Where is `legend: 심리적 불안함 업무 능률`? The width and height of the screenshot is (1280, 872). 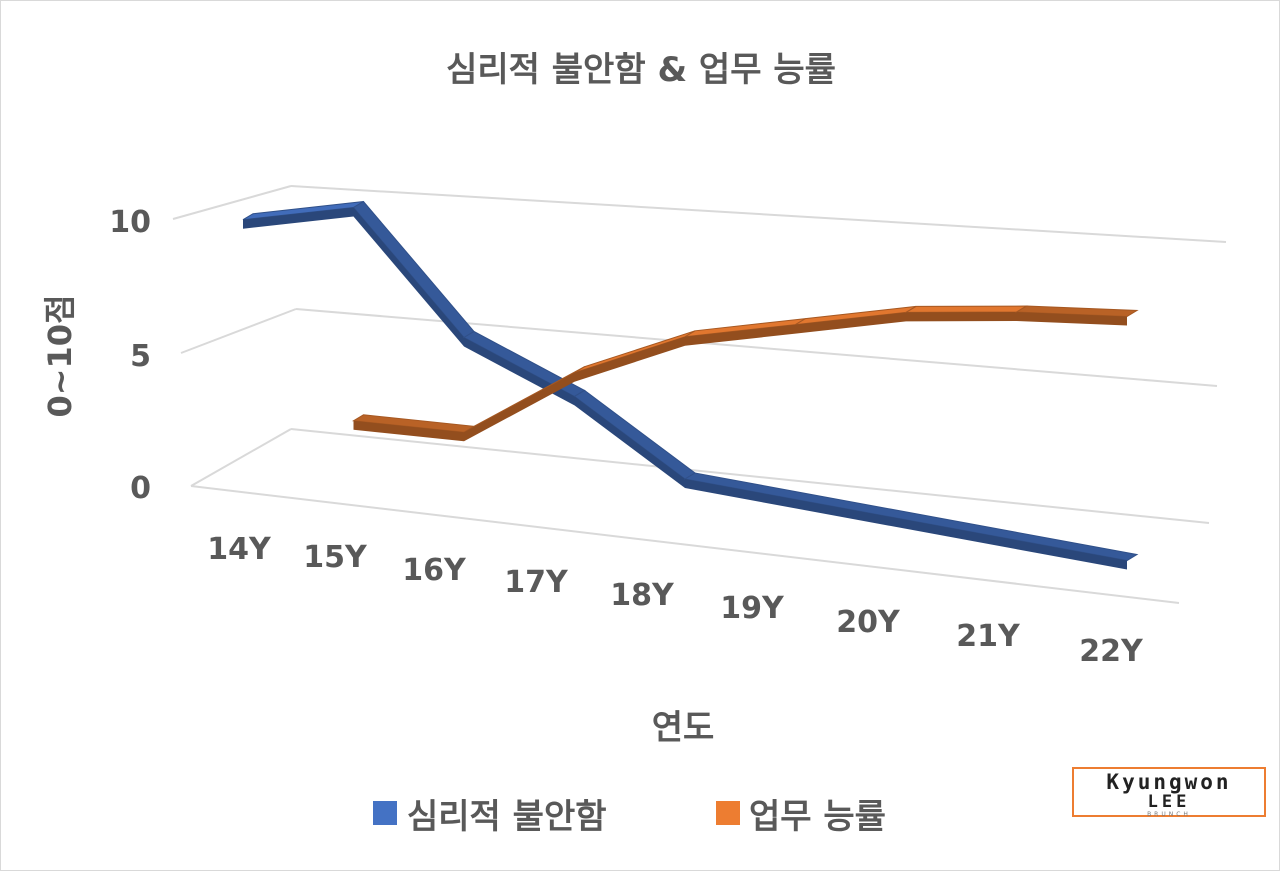
legend: 심리적 불안함 업무 능률 is located at coordinates (629, 817).